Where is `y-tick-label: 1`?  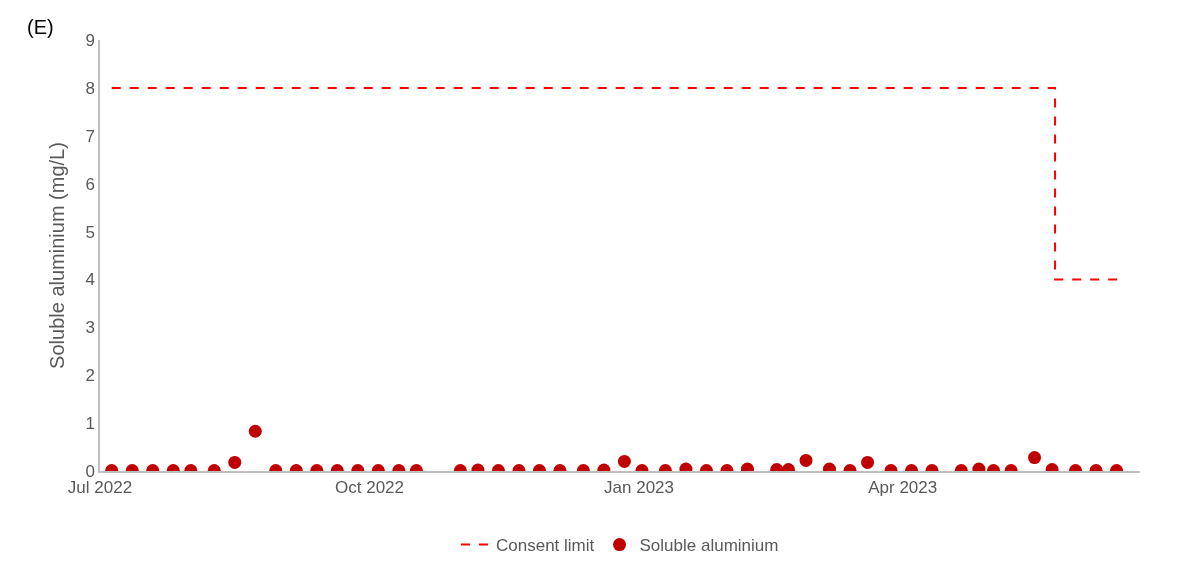
y-tick-label: 1 is located at coordinates (90, 424).